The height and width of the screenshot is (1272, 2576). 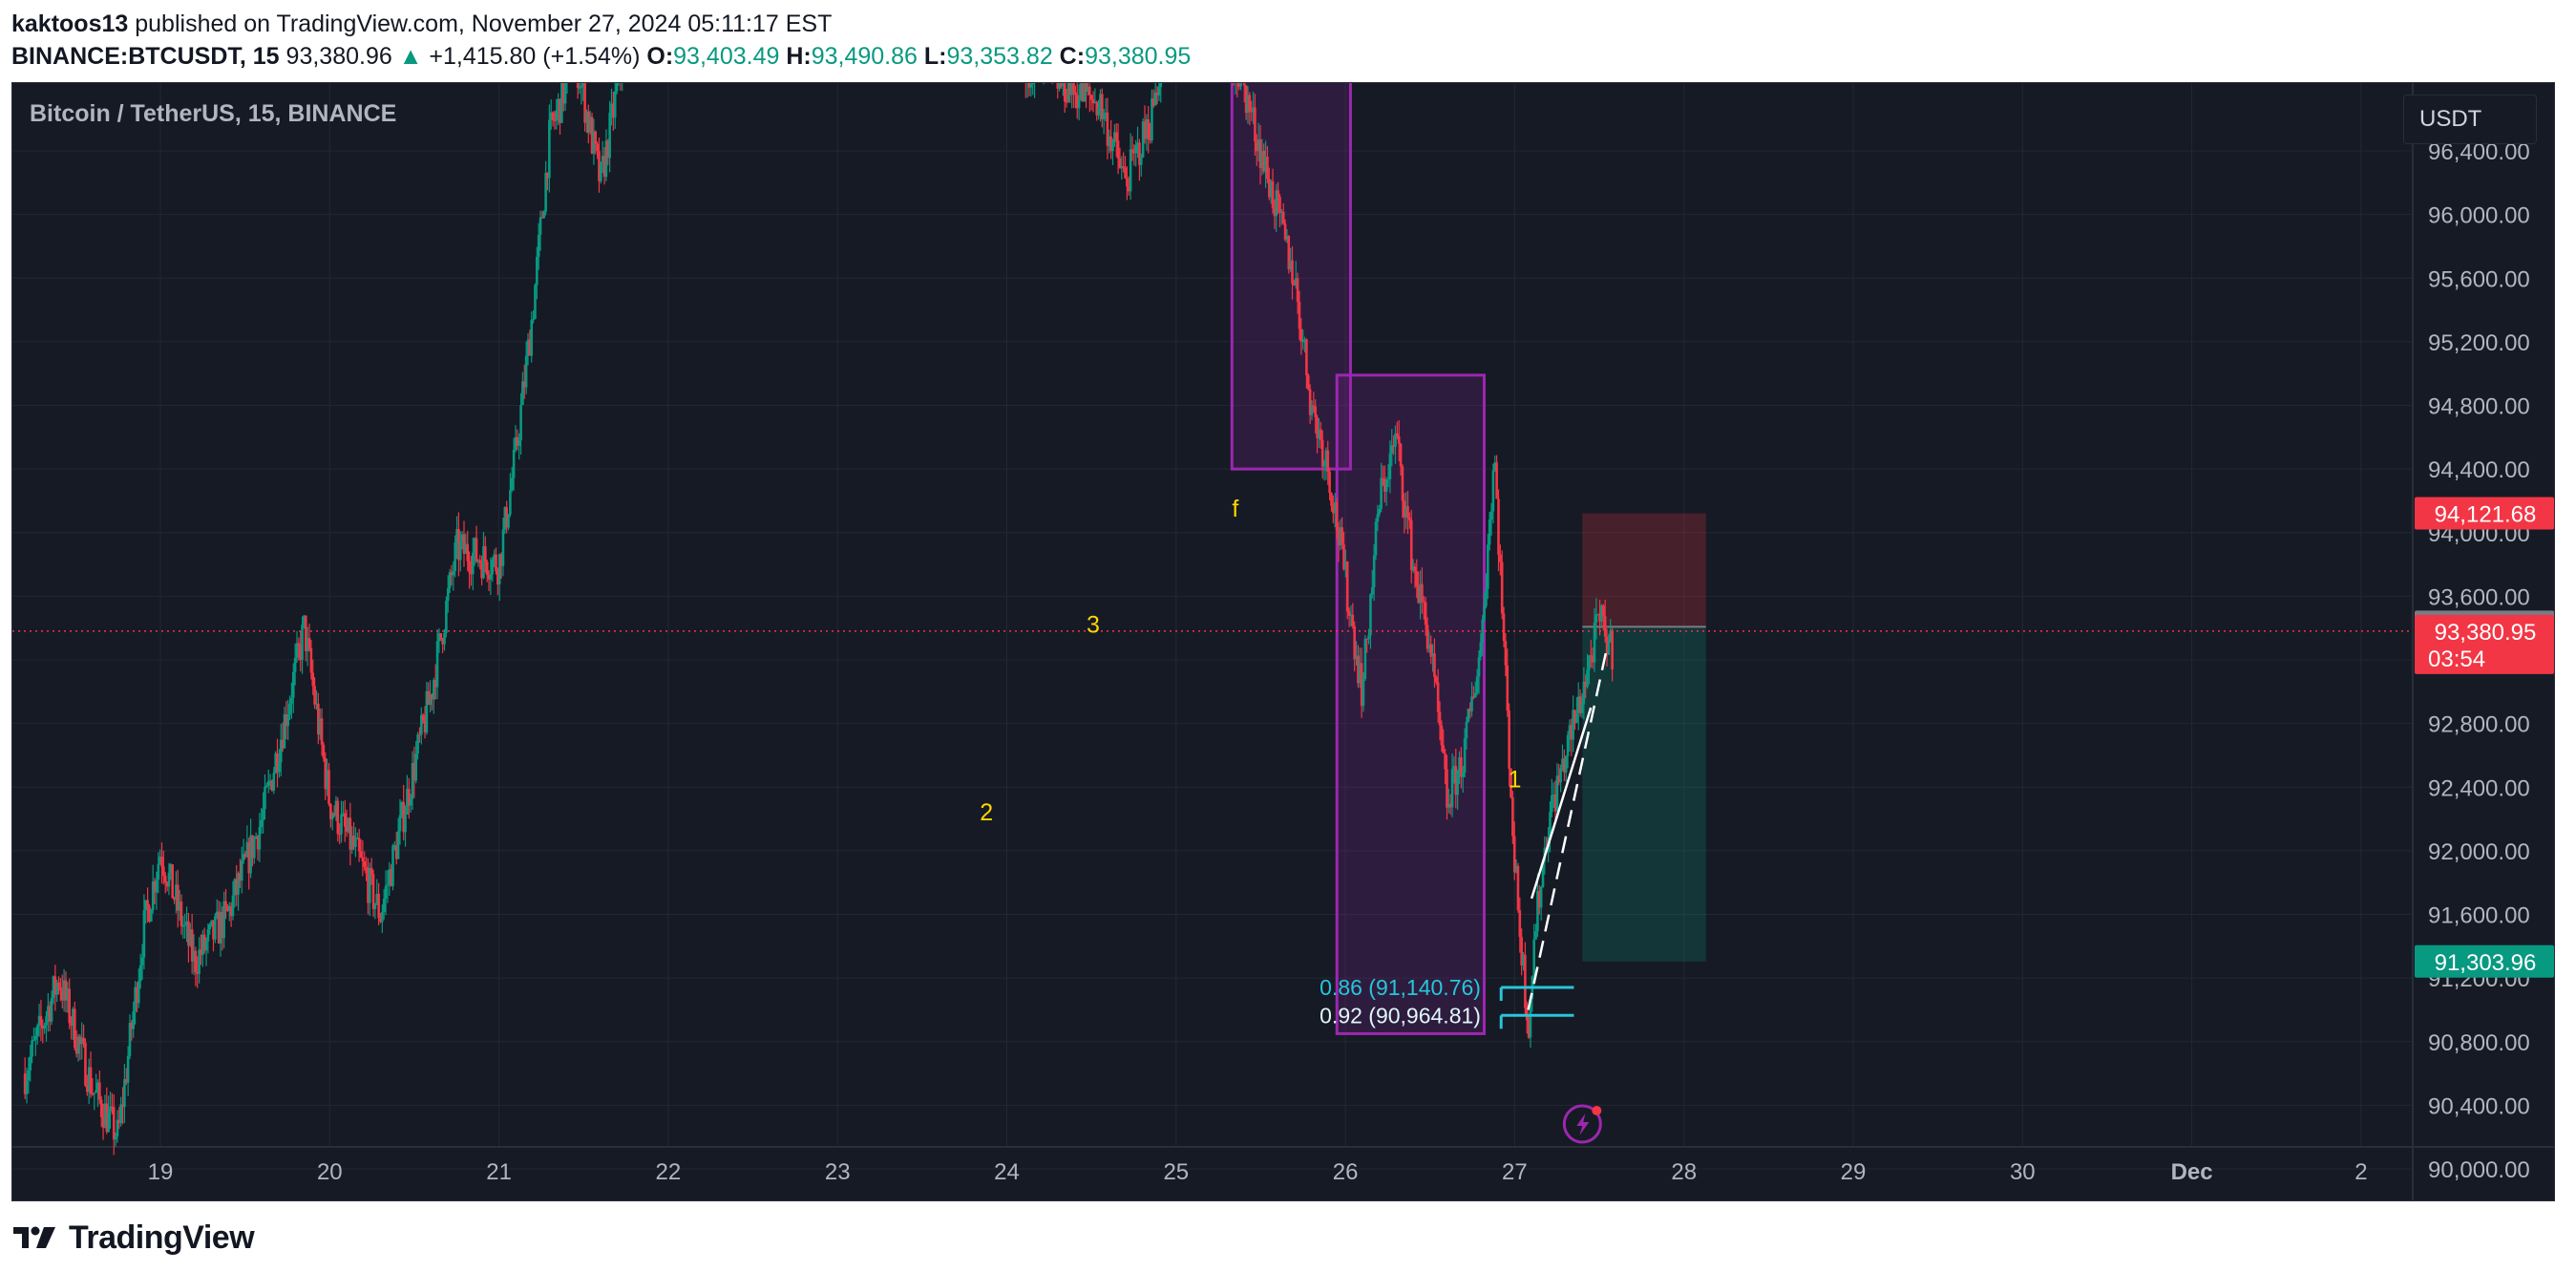 I want to click on y-tick-label: 94,400.00, so click(x=2479, y=470).